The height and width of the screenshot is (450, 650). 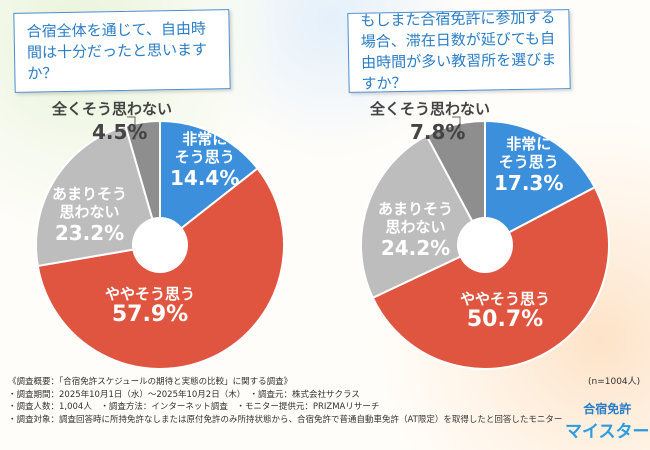 I want to click on sample-size: (n=1004人), so click(x=614, y=382).